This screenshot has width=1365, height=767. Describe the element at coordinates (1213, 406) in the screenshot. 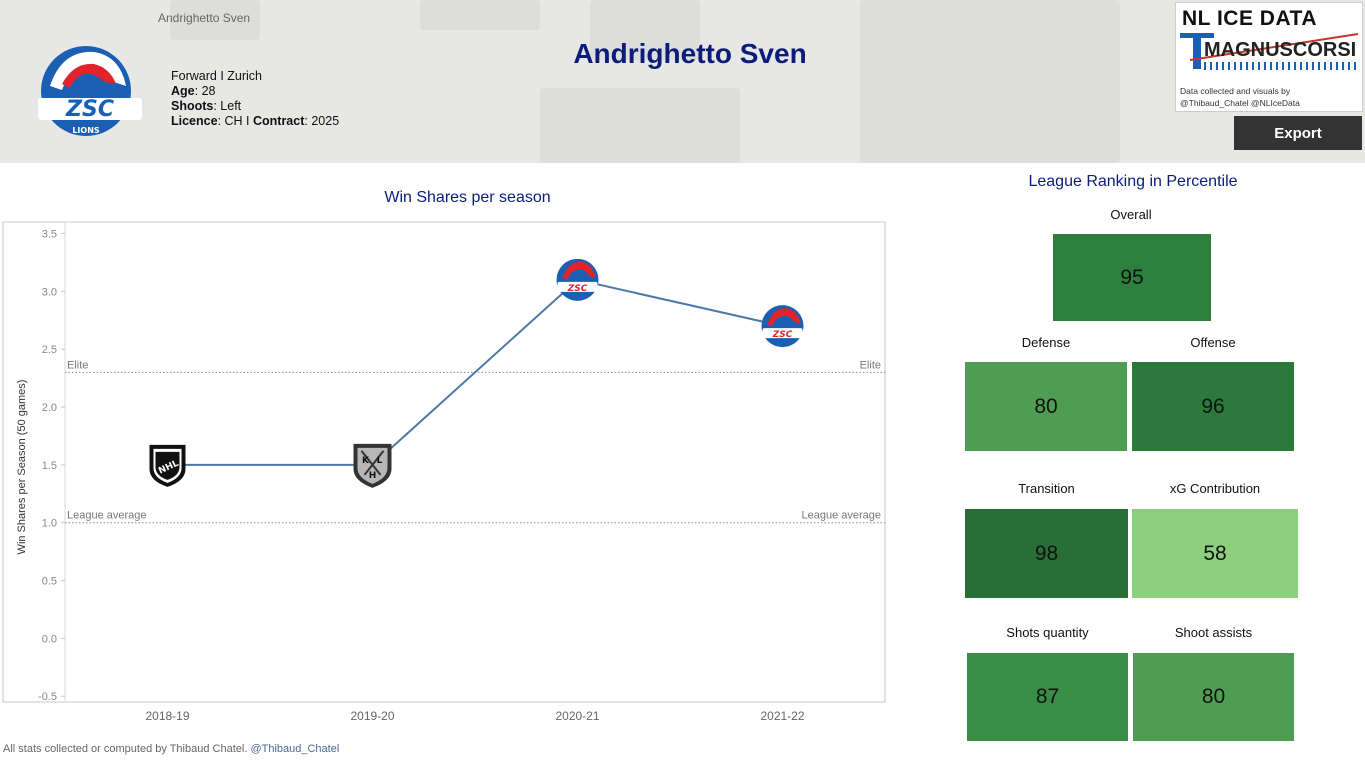

I see `rank-cell-offense: 96` at that location.